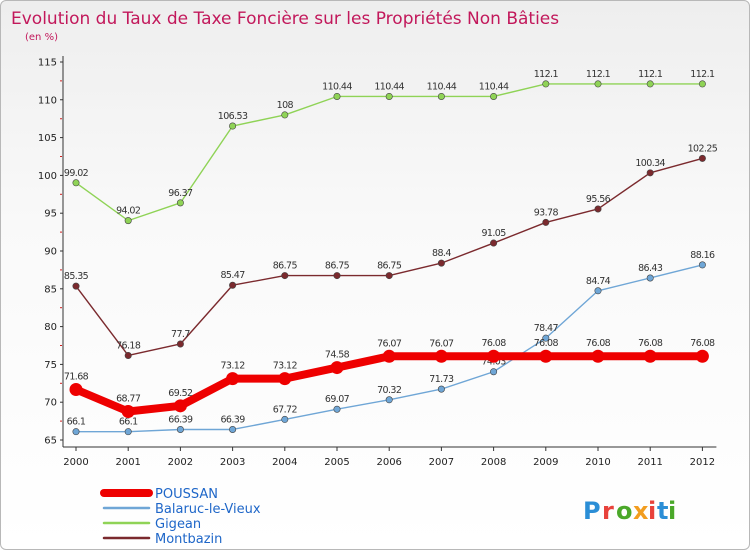 Image resolution: width=750 pixels, height=550 pixels. What do you see at coordinates (285, 366) in the screenshot?
I see `data-label: 73.12` at bounding box center [285, 366].